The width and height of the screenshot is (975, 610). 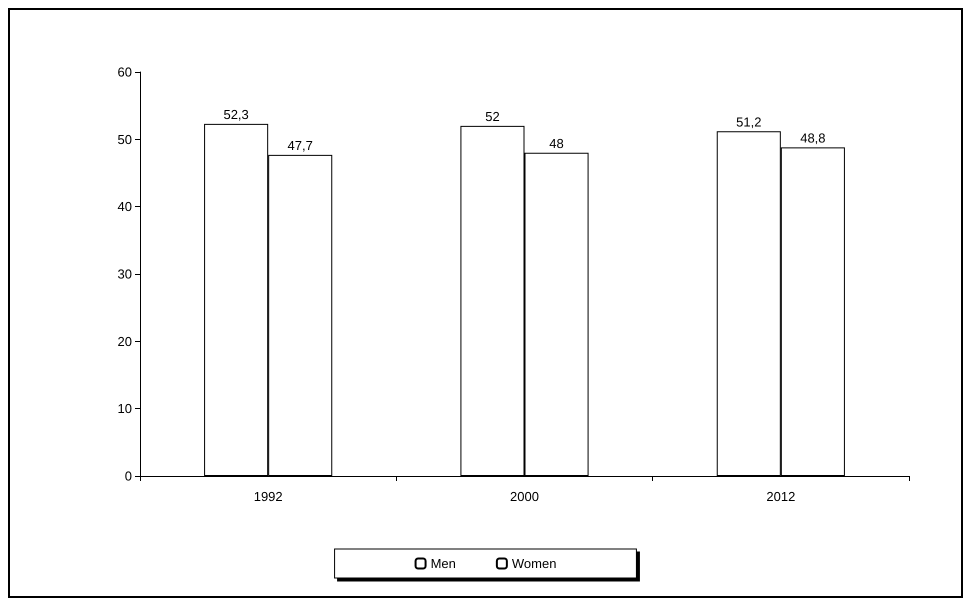 I want to click on legend-label: Women, so click(x=534, y=563).